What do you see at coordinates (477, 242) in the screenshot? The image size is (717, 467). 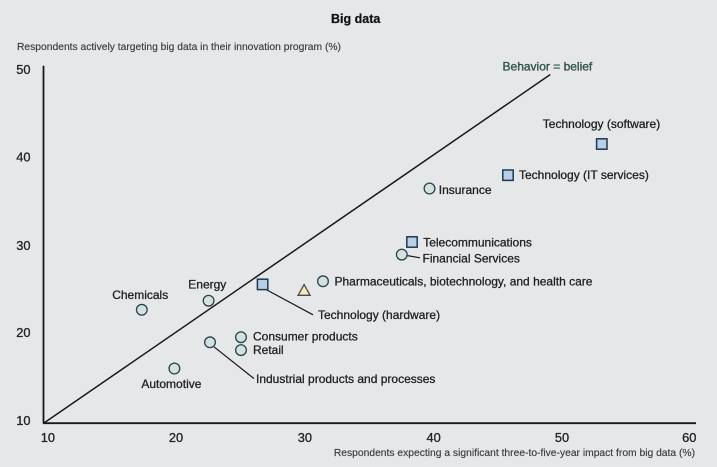 I see `svg-text: Telecommunications` at bounding box center [477, 242].